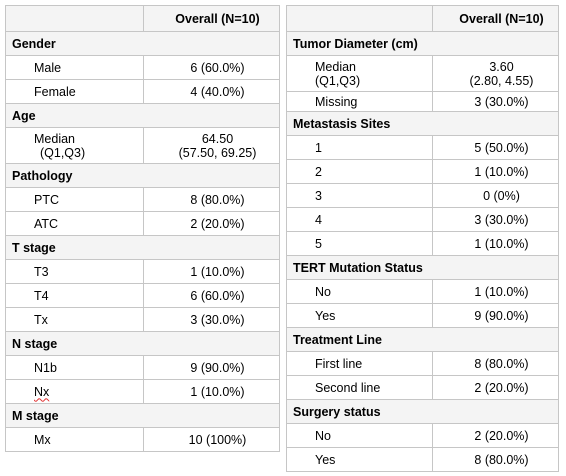 The width and height of the screenshot is (566, 476). I want to click on table-row: Female 4 (40.0%), so click(142, 91).